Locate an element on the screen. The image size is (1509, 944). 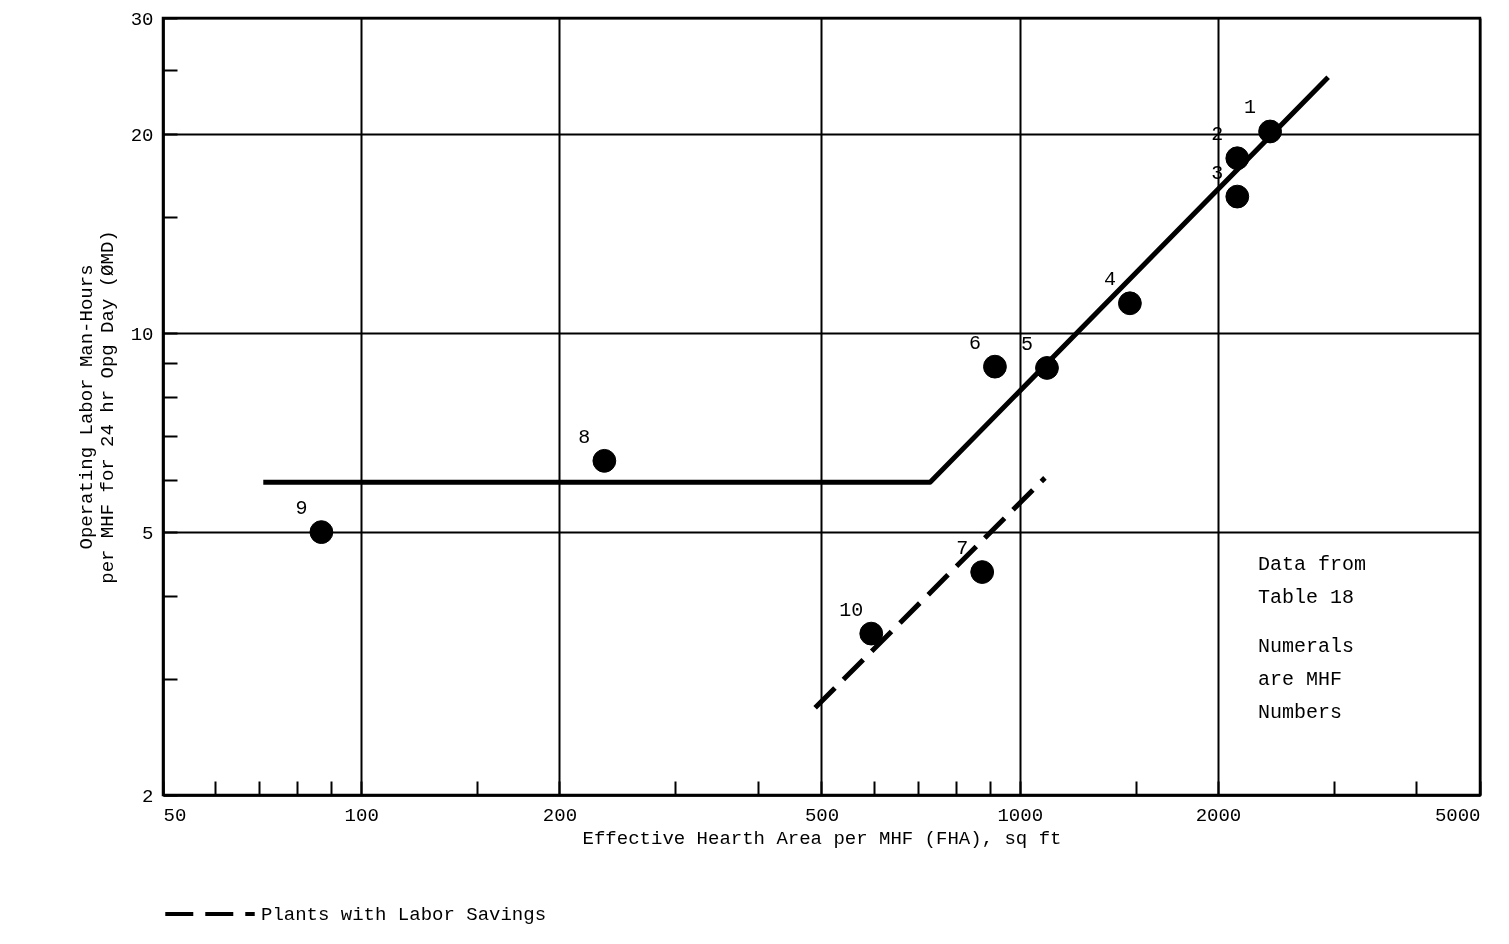
annotation: 9 is located at coordinates (301, 509).